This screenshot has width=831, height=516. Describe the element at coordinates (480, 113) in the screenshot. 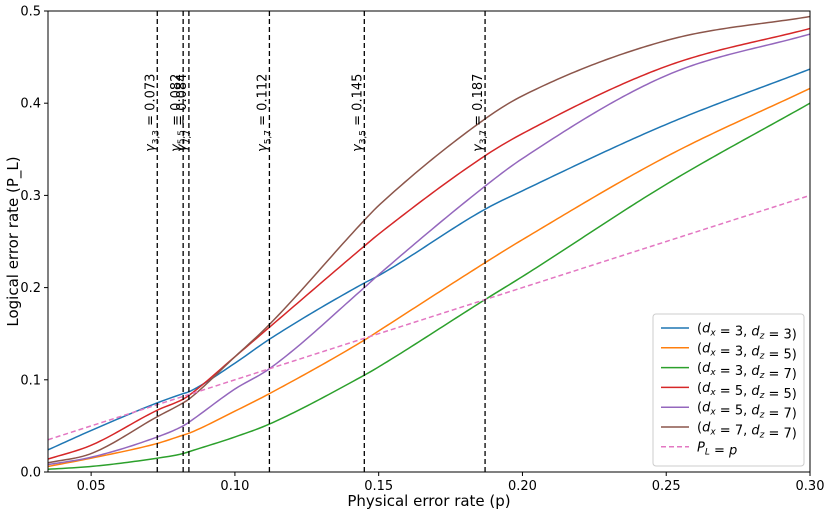

I see `threshold-label-5: γ3,7 = 0.187` at that location.